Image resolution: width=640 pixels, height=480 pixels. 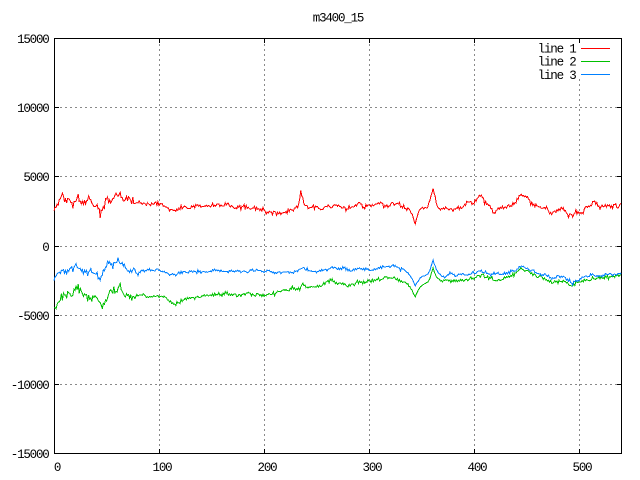 What do you see at coordinates (30, 455) in the screenshot?
I see `svg-text: -15000` at bounding box center [30, 455].